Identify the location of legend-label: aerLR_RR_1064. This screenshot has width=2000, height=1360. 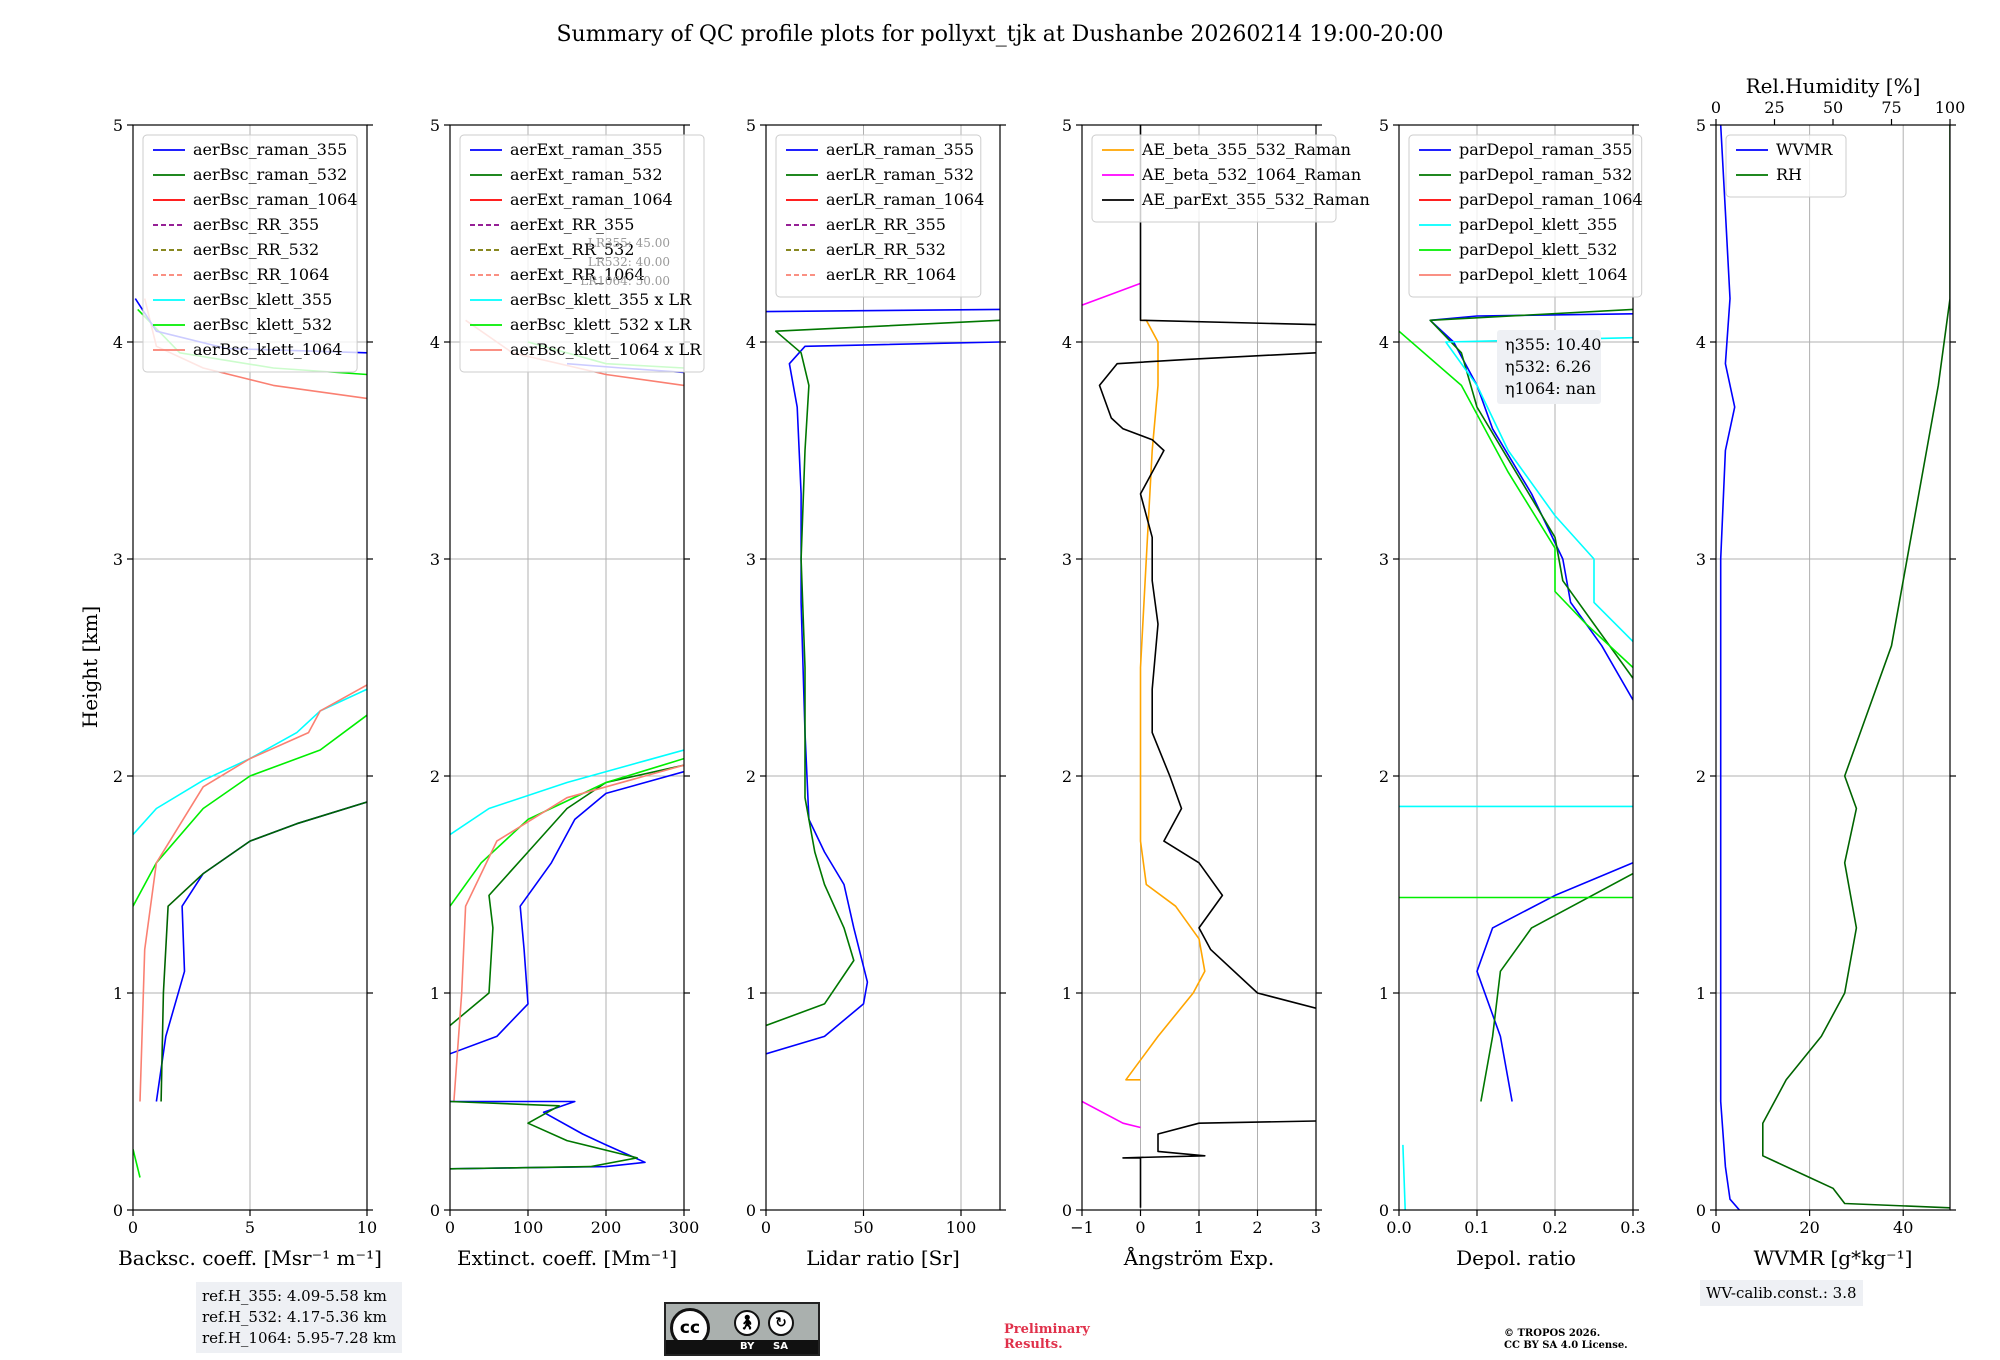
(891, 274).